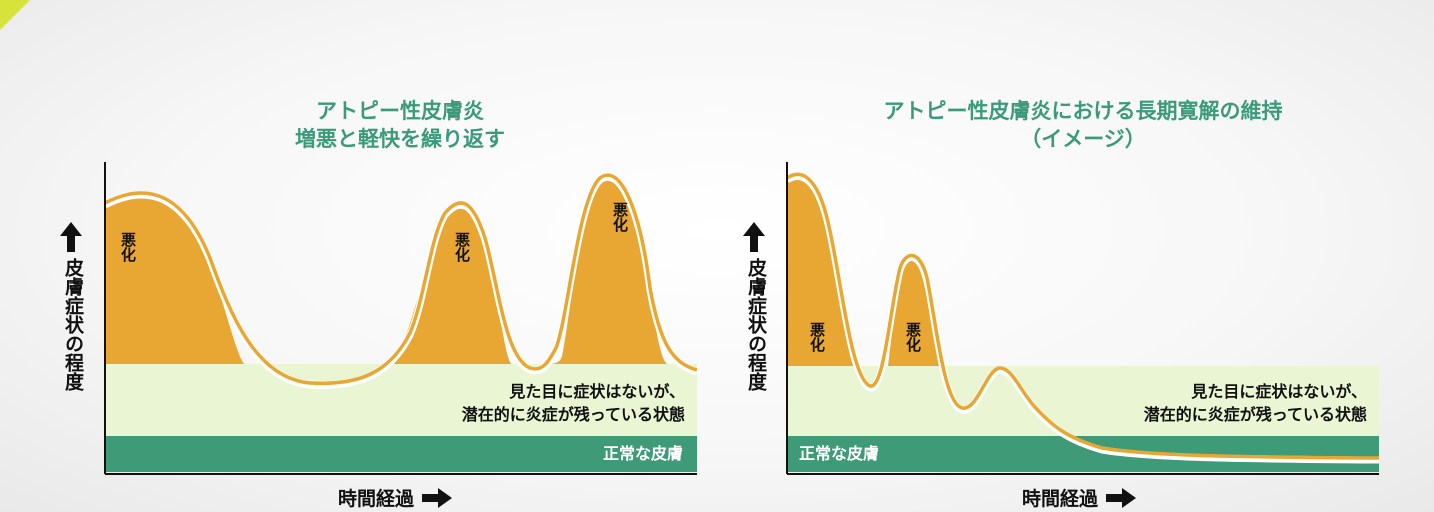 Image resolution: width=1434 pixels, height=512 pixels. What do you see at coordinates (620, 217) in the screenshot?
I see `left-flare-label-3: 悪化` at bounding box center [620, 217].